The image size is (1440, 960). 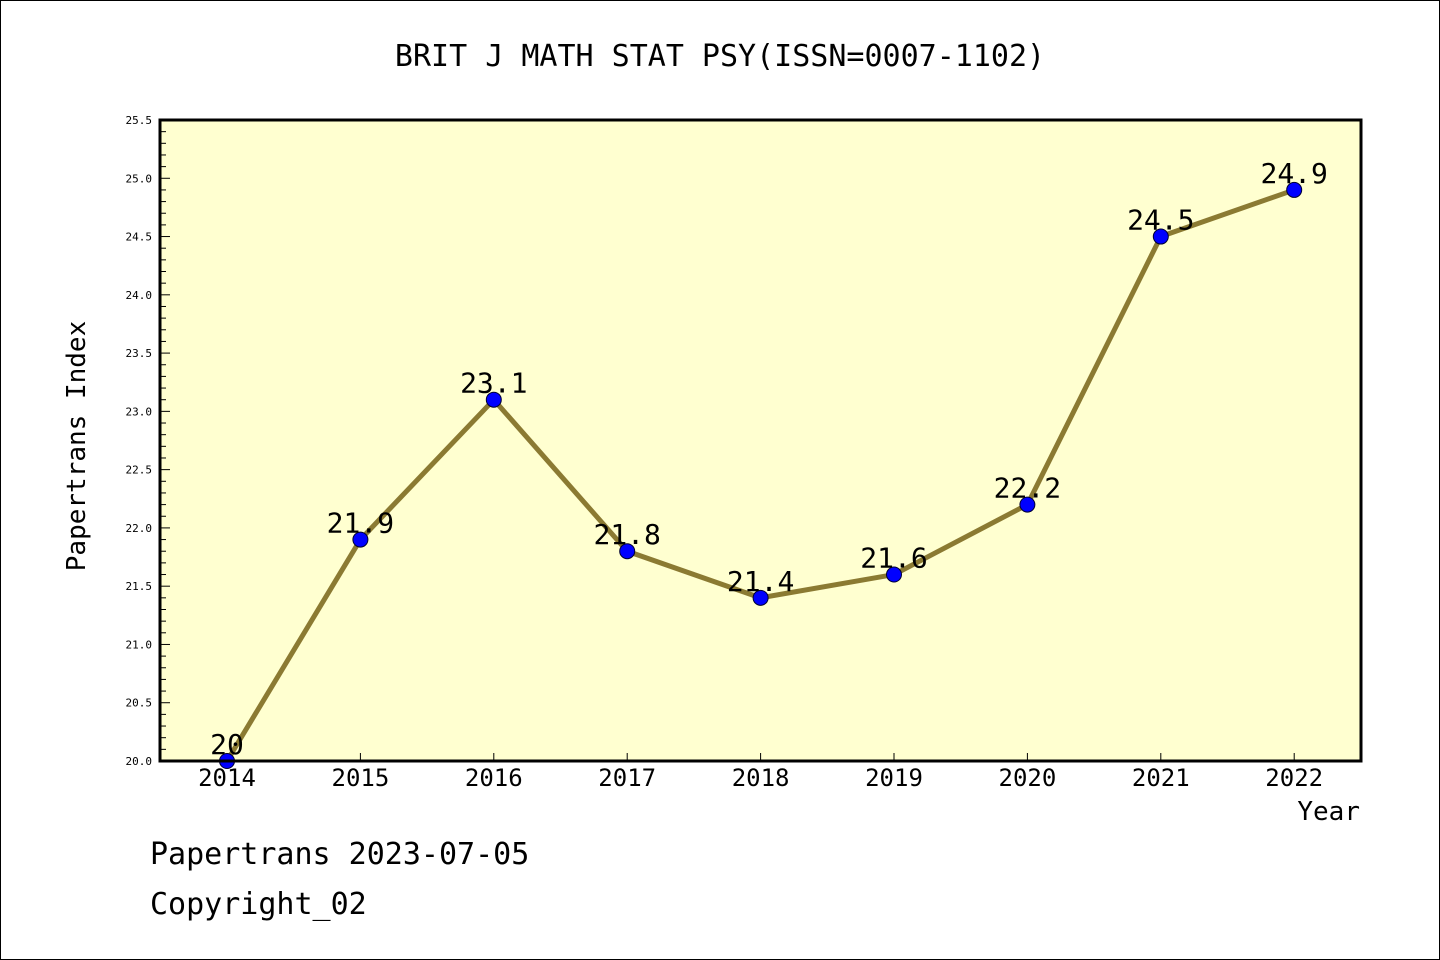 I want to click on data-label: 24.9, so click(x=1293, y=173).